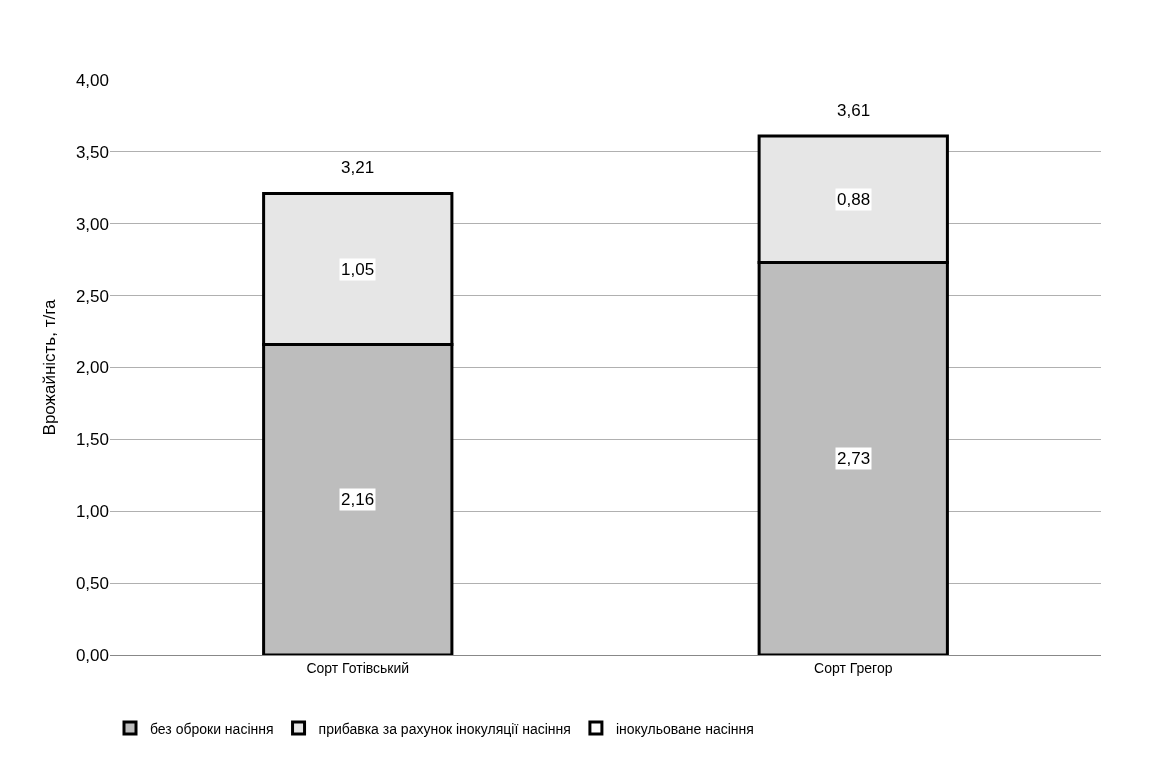 This screenshot has height=757, width=1161. What do you see at coordinates (92, 152) in the screenshot?
I see `y-tick-label: 3,50` at bounding box center [92, 152].